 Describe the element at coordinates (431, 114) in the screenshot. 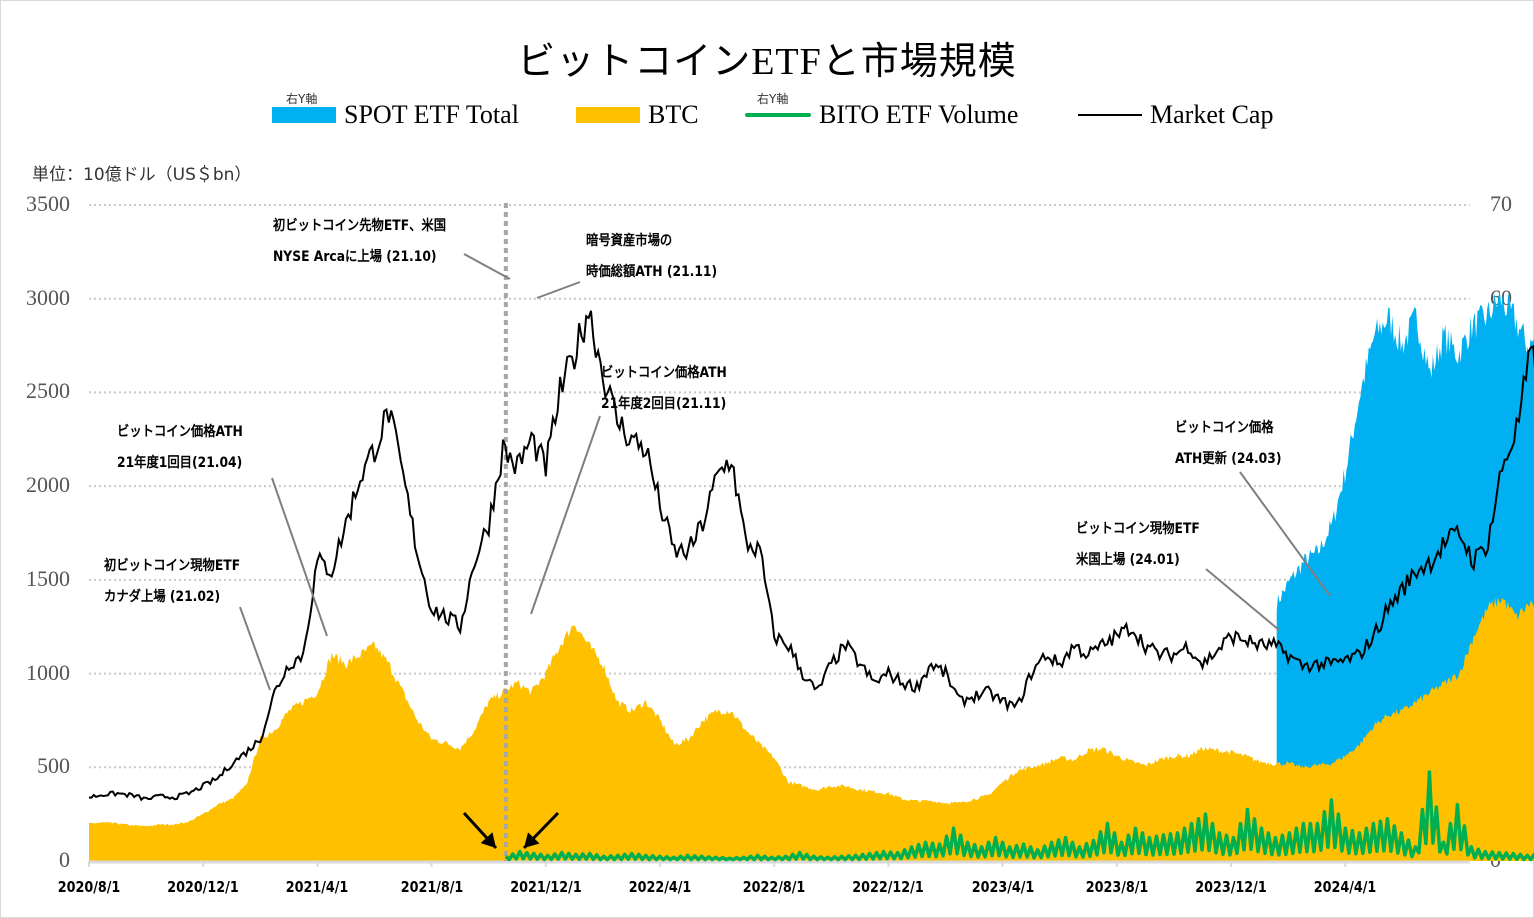

I see `legend-label: SPOT ETF Total` at that location.